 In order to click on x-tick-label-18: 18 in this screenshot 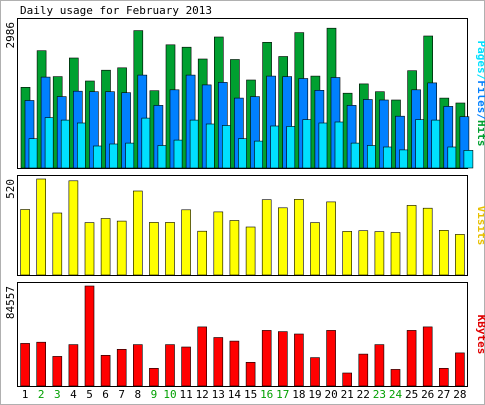, I will do `click(298, 394)`.